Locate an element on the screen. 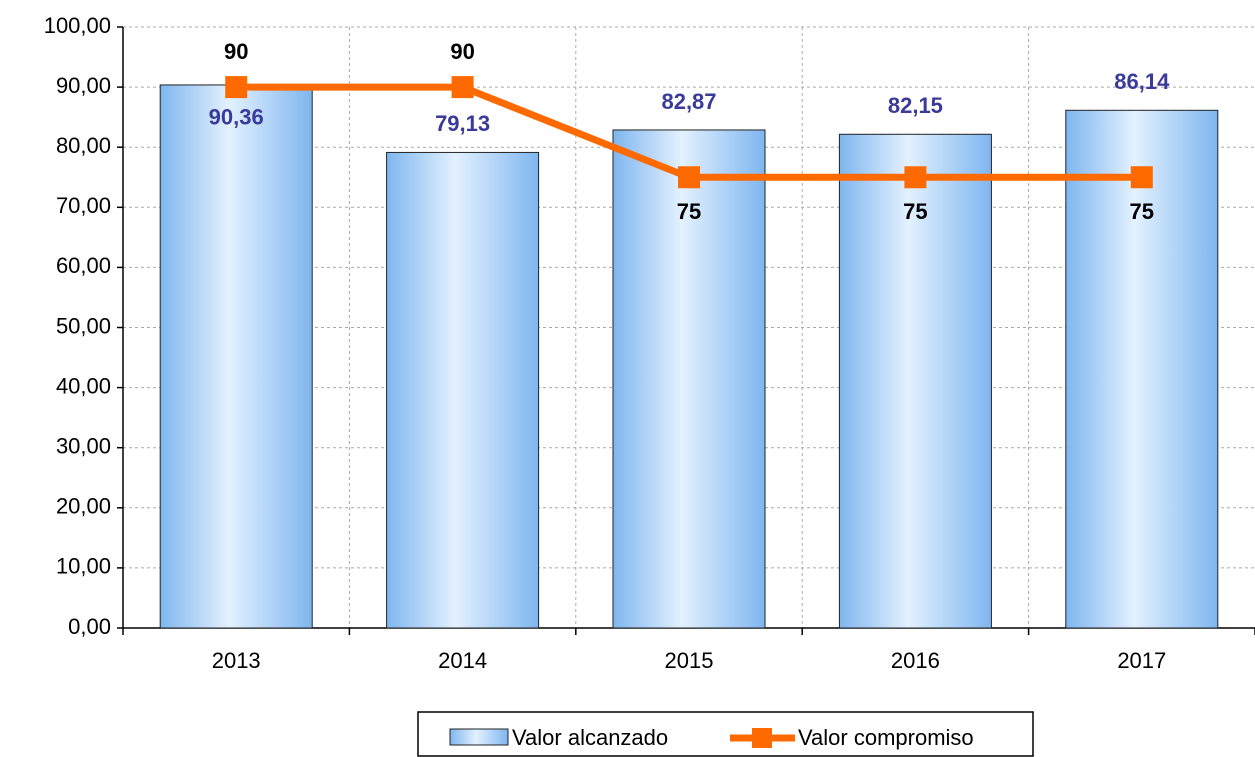 This screenshot has width=1255, height=757. bar-value-label: 90,36 is located at coordinates (236, 117).